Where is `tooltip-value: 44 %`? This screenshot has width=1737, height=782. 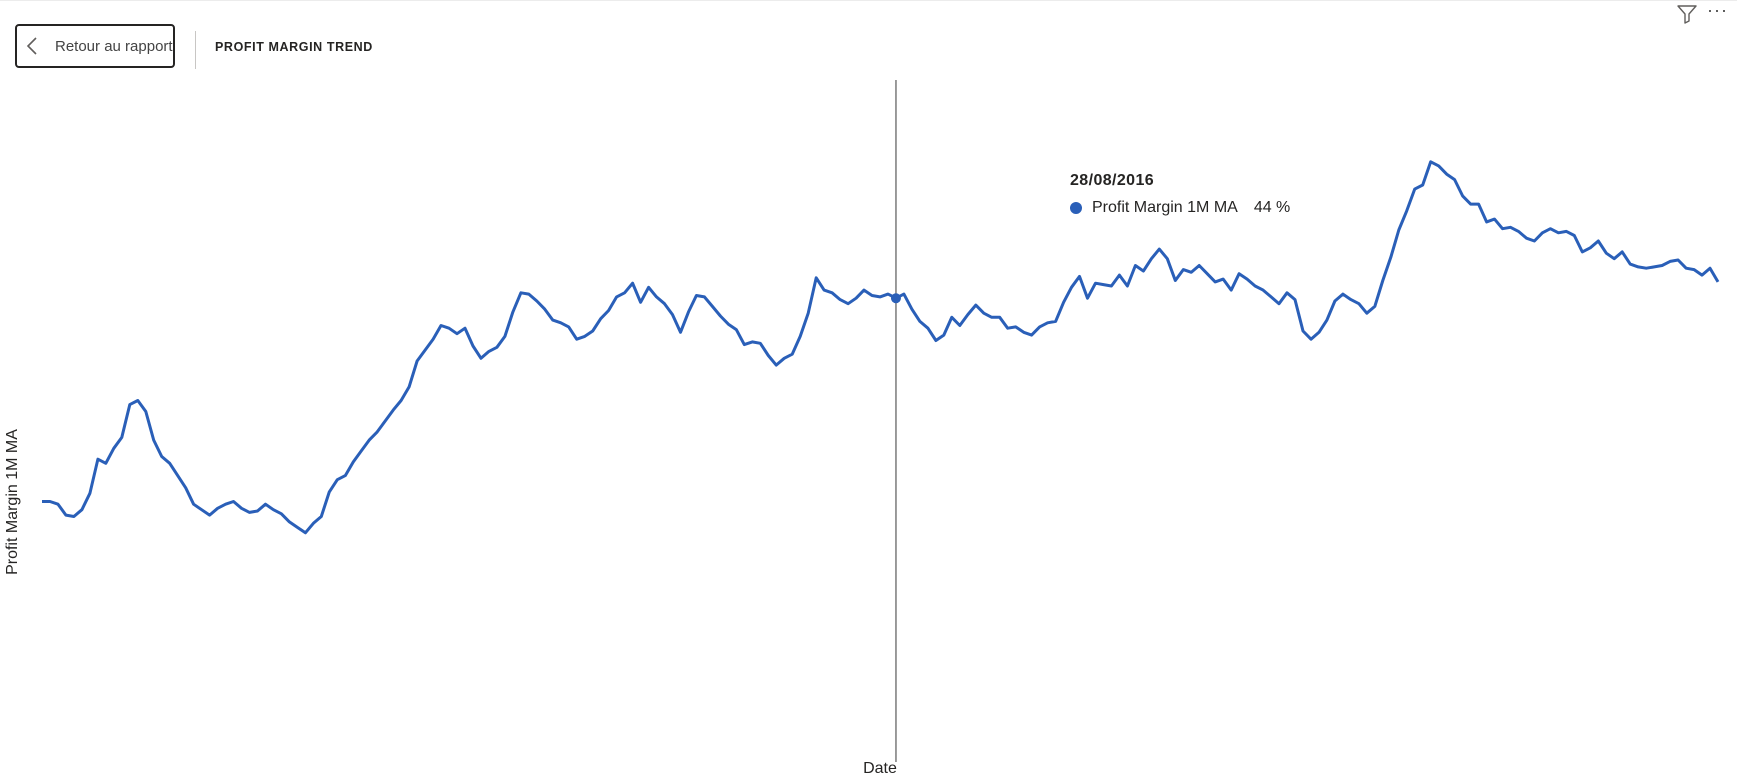 tooltip-value: 44 % is located at coordinates (1272, 207).